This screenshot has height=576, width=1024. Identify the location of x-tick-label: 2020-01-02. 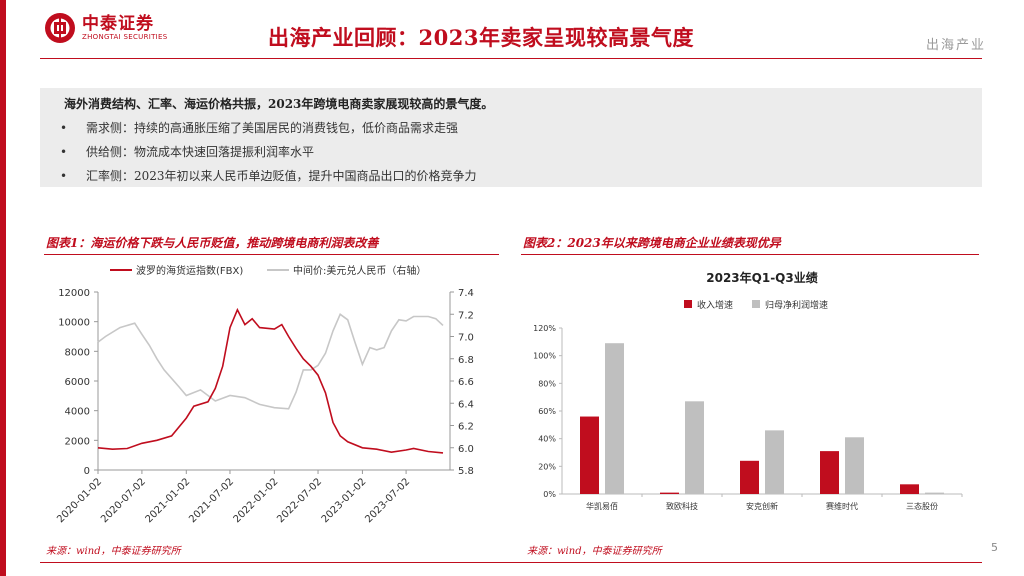
(79, 500).